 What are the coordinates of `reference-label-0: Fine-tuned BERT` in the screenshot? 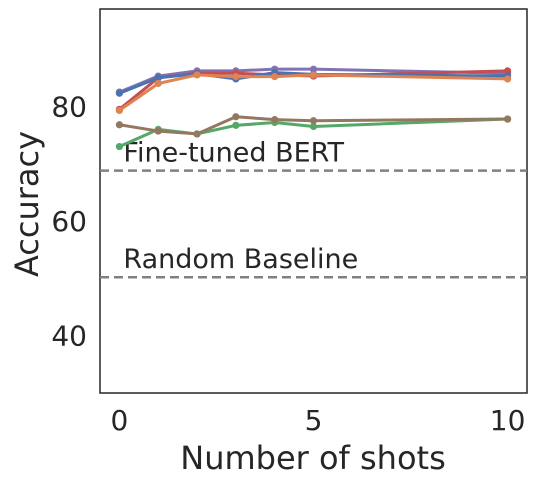 It's located at (233, 153).